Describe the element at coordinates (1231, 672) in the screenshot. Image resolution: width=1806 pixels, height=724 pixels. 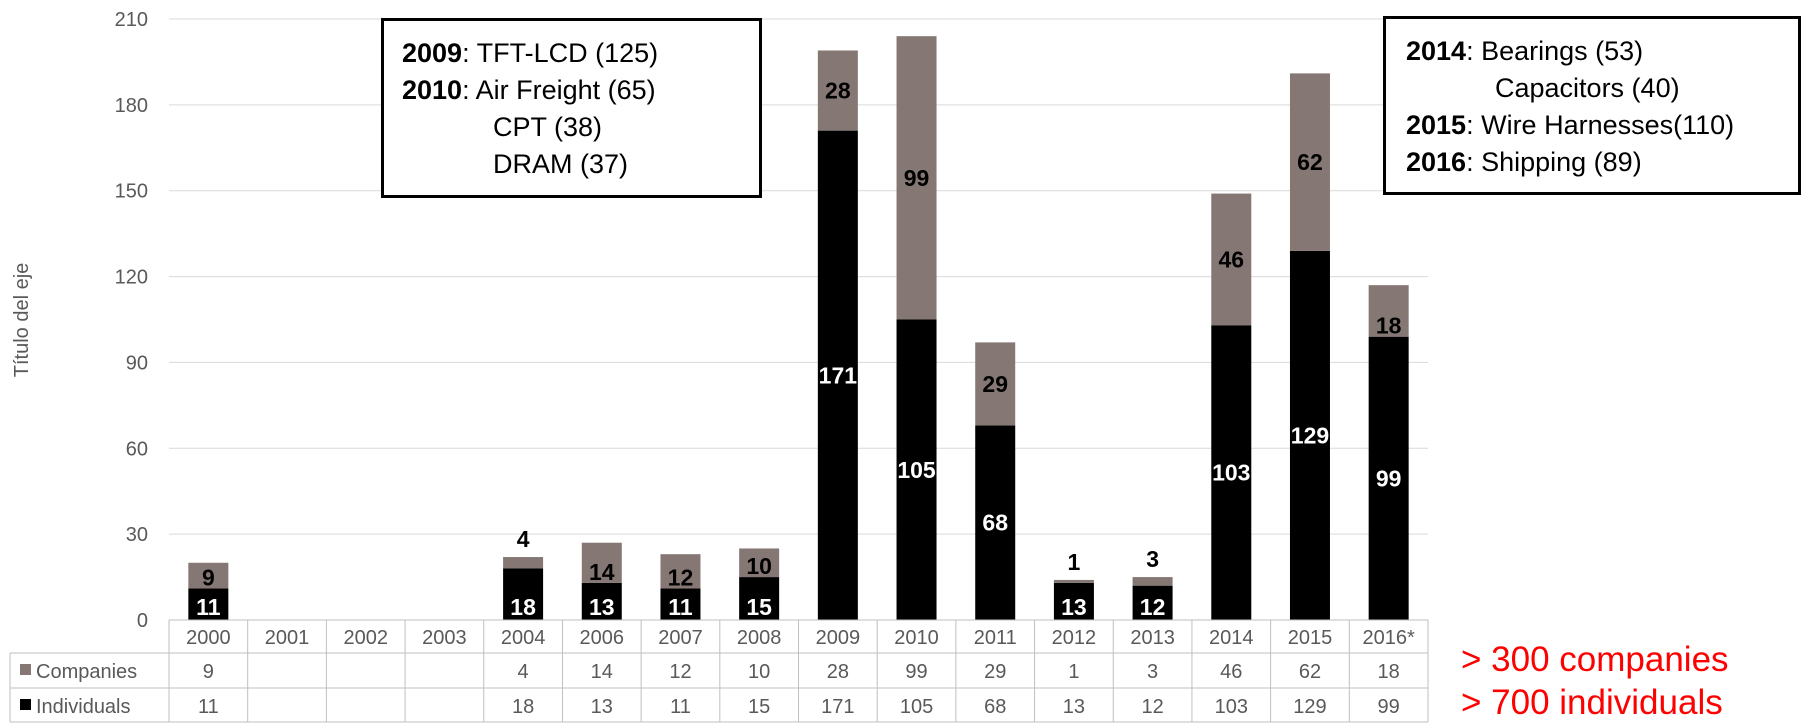
I see `table-cell-value: 46` at that location.